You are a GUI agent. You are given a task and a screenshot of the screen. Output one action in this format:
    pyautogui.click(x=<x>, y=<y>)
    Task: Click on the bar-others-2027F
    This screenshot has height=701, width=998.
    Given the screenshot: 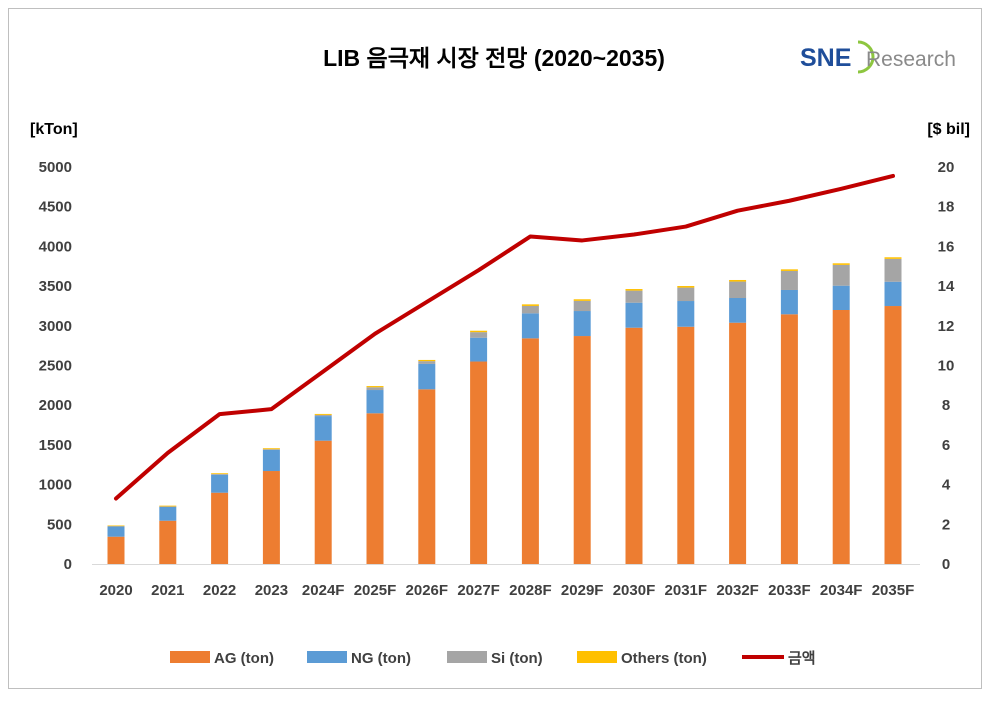 What is the action you would take?
    pyautogui.click(x=479, y=331)
    